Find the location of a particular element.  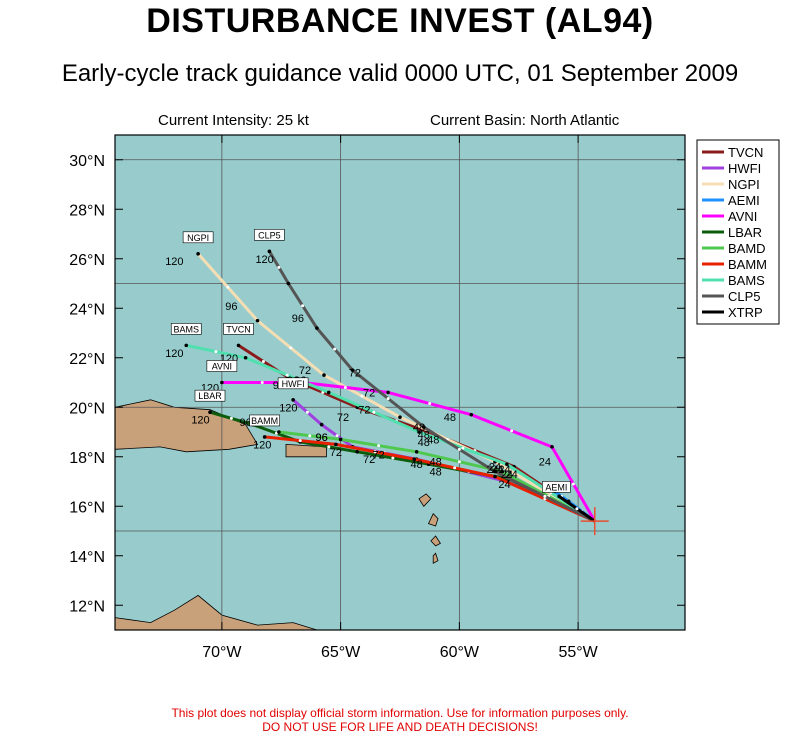

model-label-avni: AVNI is located at coordinates (222, 367).